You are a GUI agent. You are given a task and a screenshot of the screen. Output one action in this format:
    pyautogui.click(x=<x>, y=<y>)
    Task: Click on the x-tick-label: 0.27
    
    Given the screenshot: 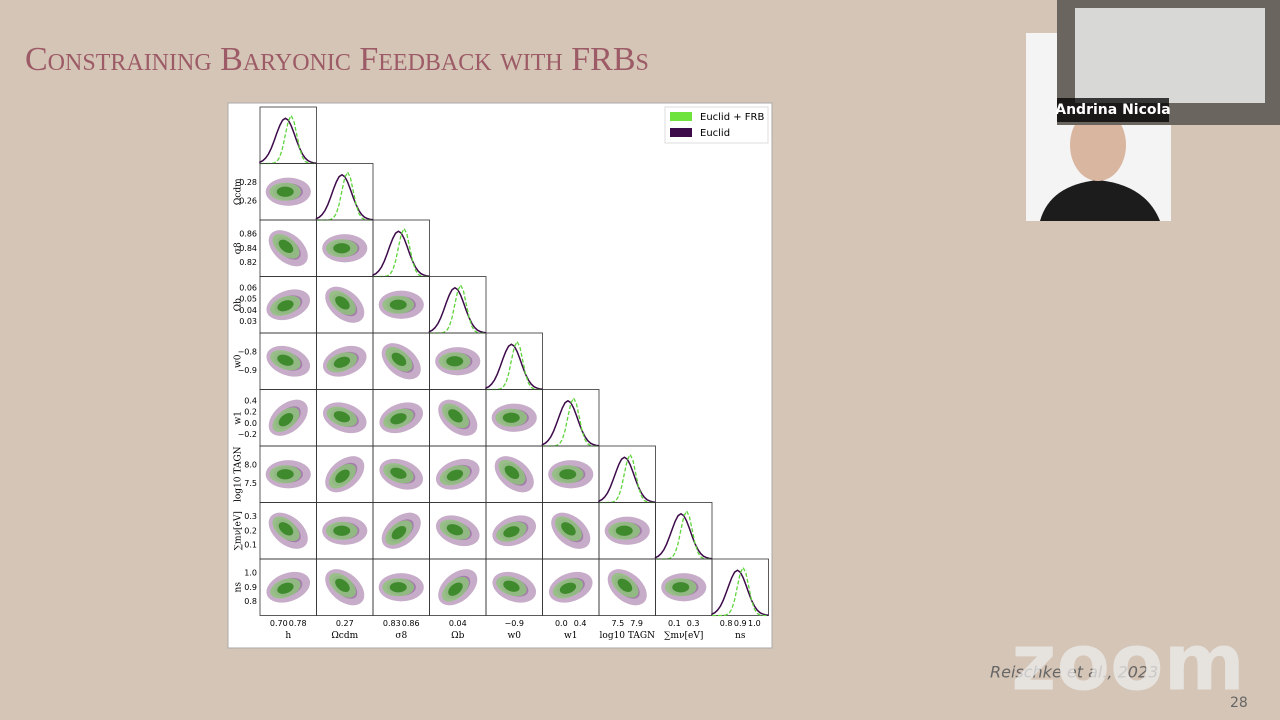 What is the action you would take?
    pyautogui.click(x=345, y=623)
    